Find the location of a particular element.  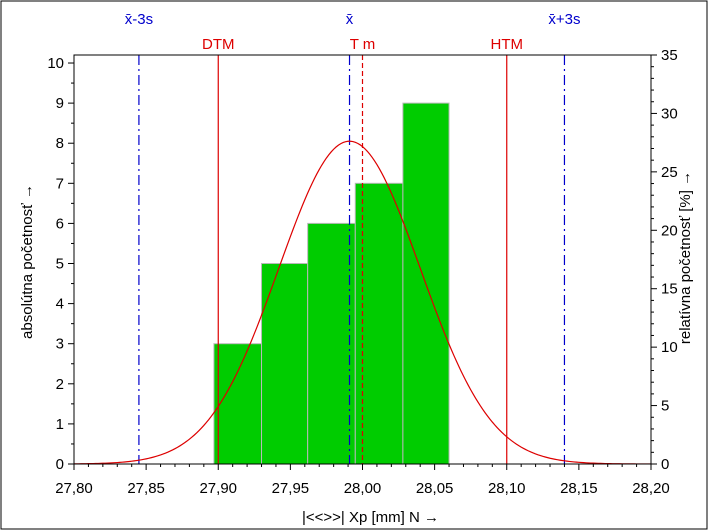

x-tick-label: 28,15 is located at coordinates (579, 488).